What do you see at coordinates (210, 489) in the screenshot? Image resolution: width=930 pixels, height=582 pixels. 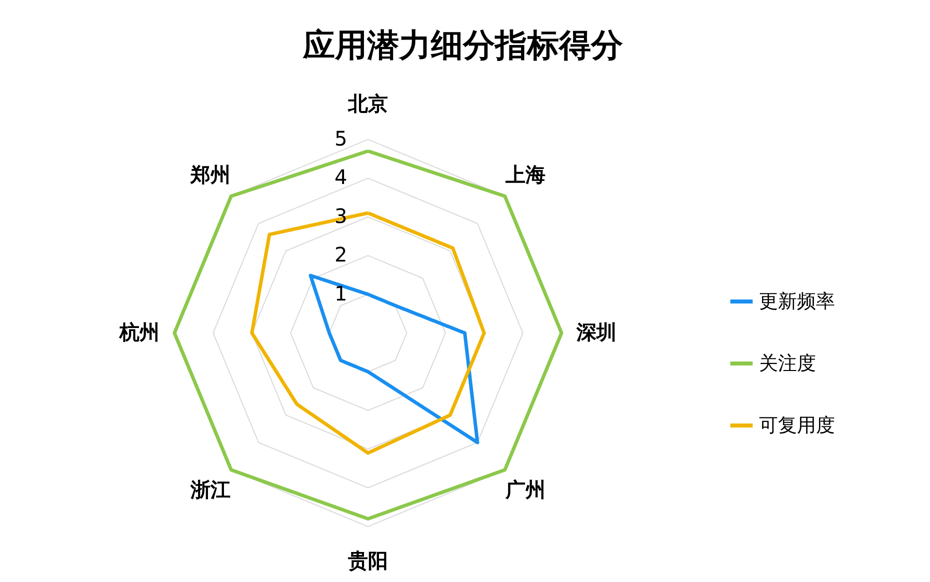 I see `spoke-label: 浙江` at bounding box center [210, 489].